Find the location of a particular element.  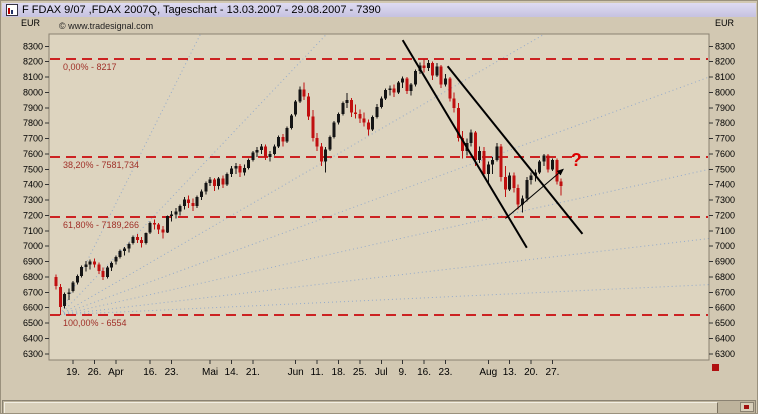

x-axis-label: 9. is located at coordinates (403, 372).